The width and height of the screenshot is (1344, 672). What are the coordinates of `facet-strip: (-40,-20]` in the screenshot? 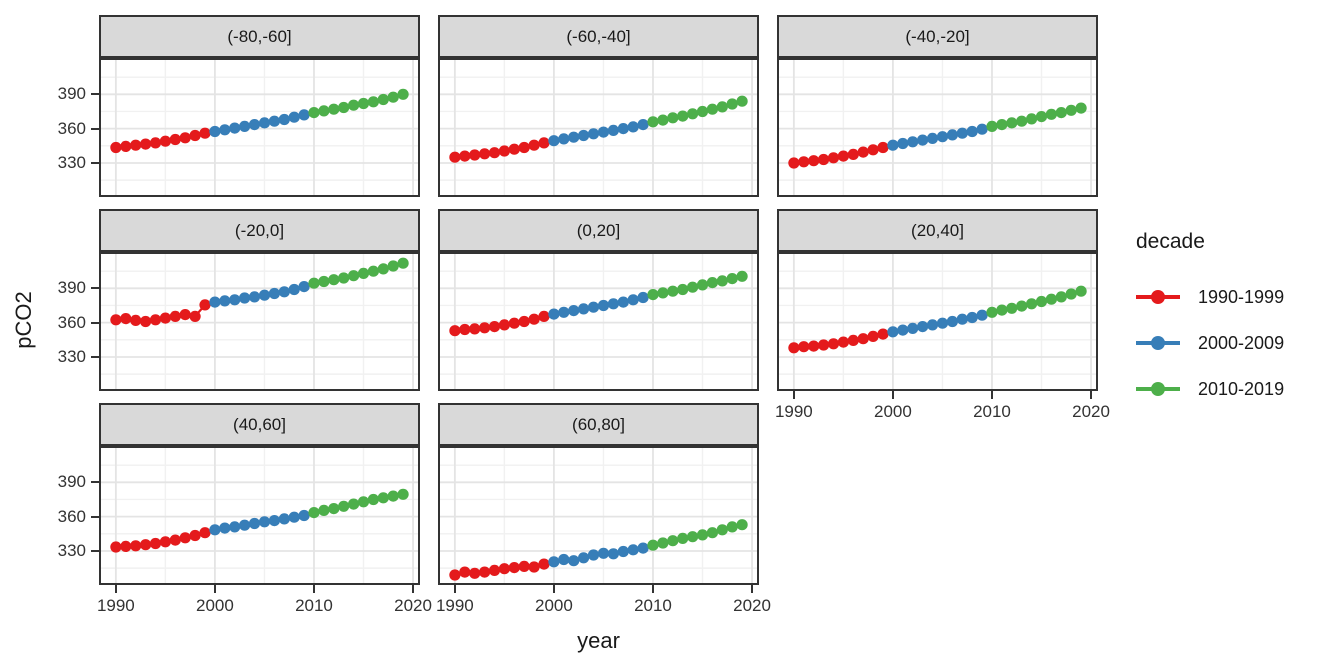 It's located at (937, 36).